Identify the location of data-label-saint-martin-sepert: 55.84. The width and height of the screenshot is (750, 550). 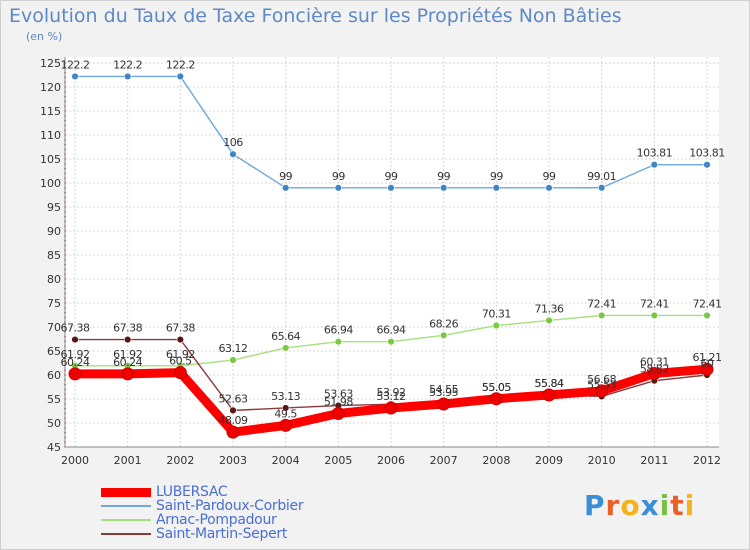
(549, 383).